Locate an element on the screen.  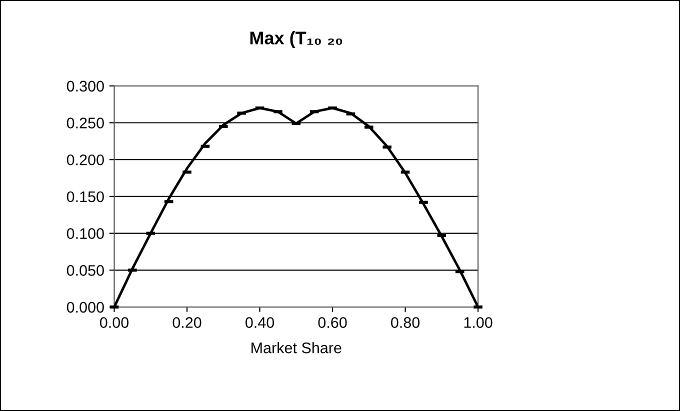
y-tick-label: 0.100 is located at coordinates (85, 233).